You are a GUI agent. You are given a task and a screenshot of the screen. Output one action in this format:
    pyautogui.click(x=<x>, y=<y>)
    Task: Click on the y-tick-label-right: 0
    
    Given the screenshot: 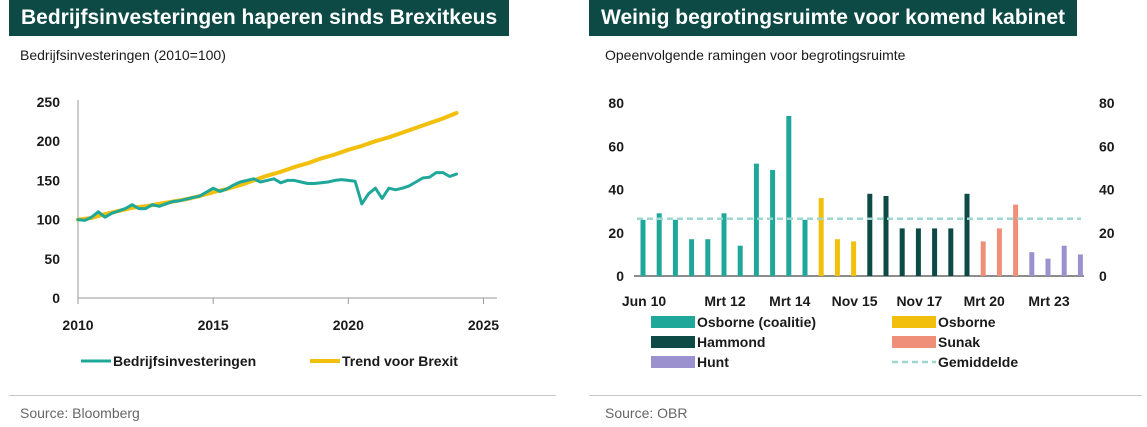 What is the action you would take?
    pyautogui.click(x=1103, y=276)
    